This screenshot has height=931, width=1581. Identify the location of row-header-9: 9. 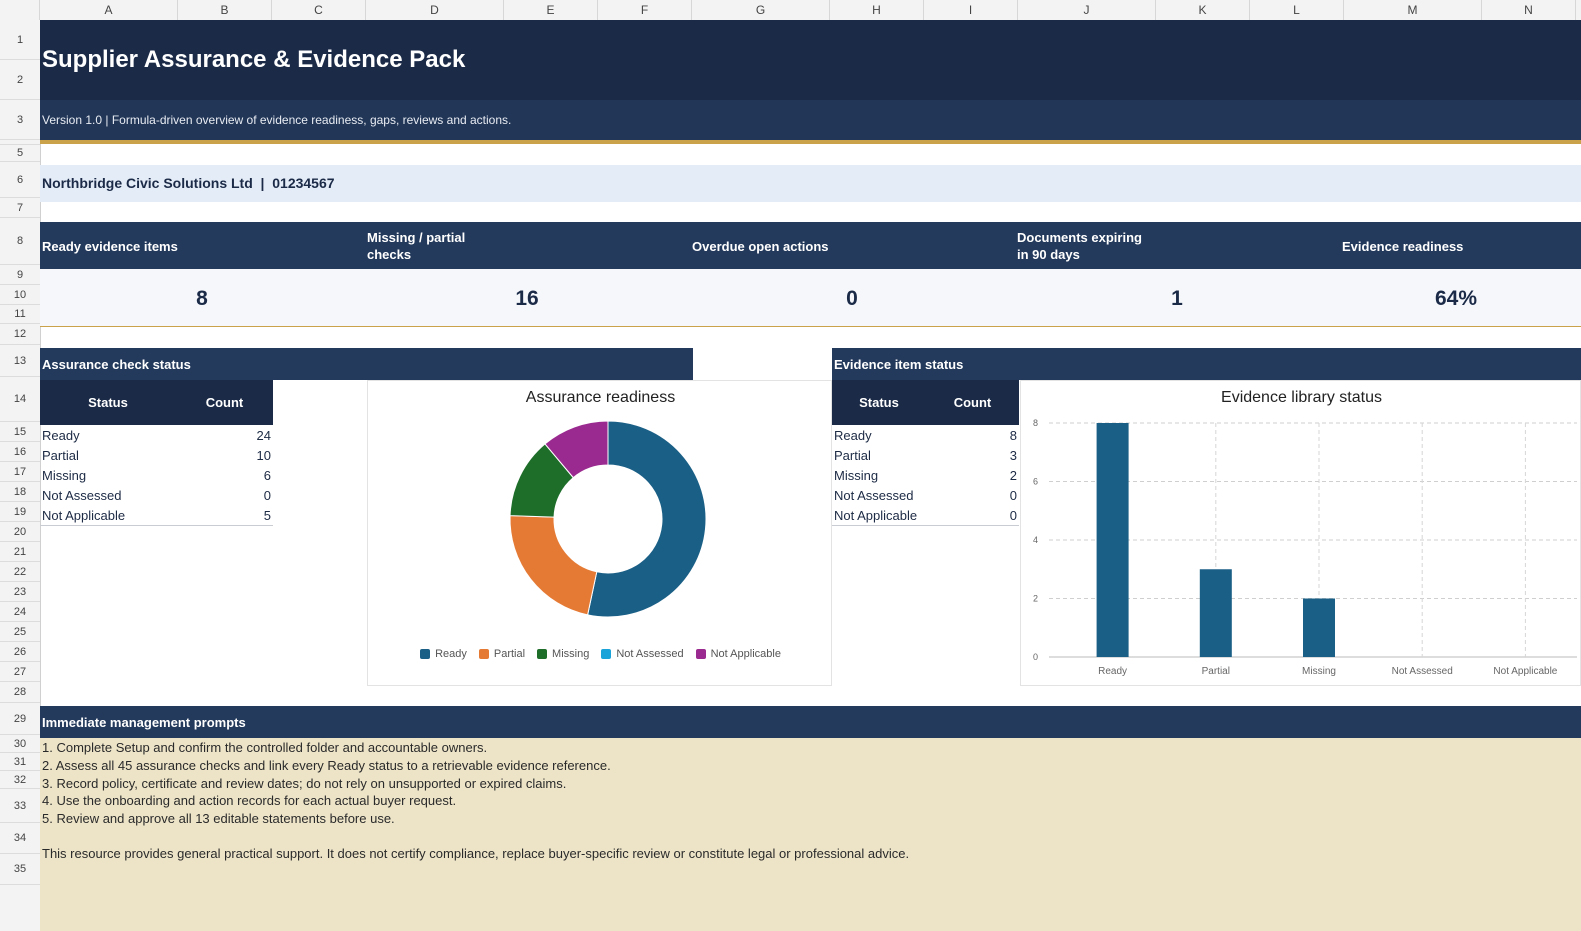
(20, 275).